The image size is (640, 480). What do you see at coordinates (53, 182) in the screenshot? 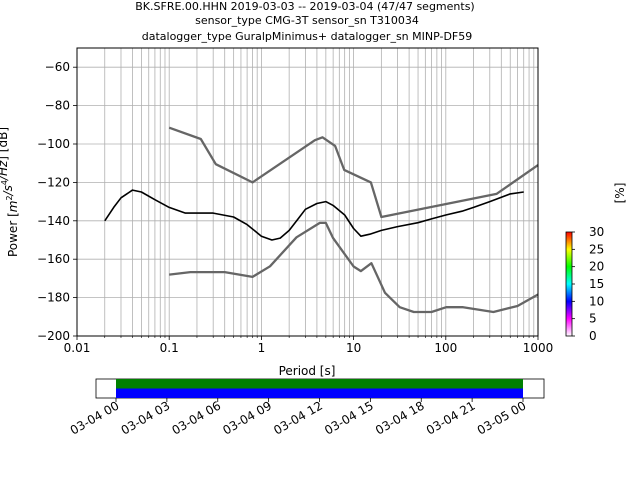
I see `y-tick-label: −120` at bounding box center [53, 182].